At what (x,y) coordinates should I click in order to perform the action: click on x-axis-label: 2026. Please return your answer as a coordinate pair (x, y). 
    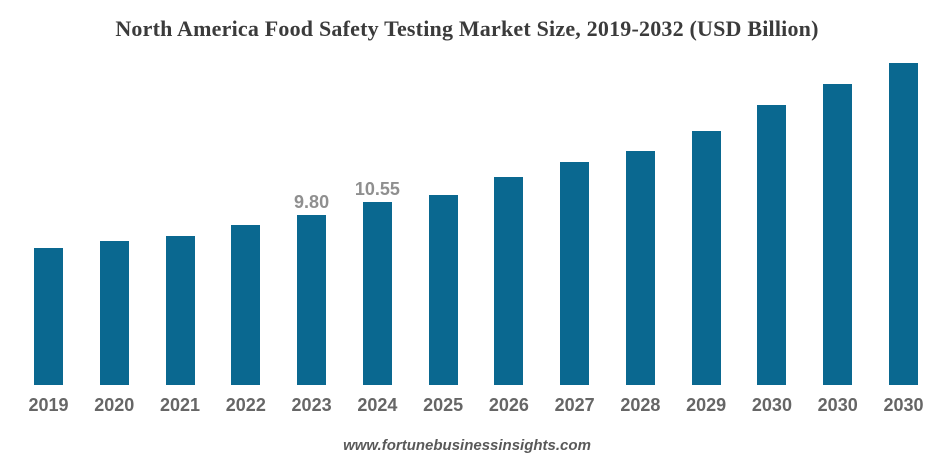
    Looking at the image, I should click on (508, 405).